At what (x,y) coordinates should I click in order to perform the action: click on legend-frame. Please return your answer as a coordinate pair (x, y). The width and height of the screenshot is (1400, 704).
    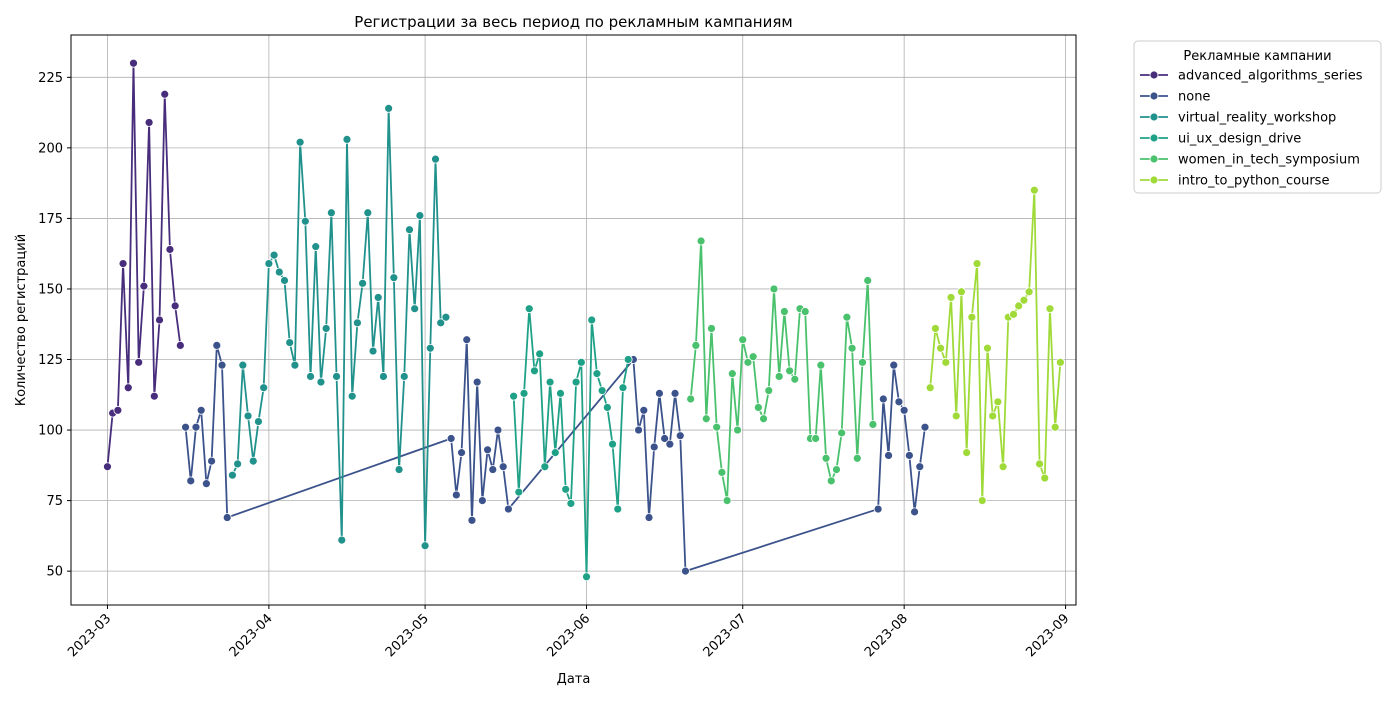
    Looking at the image, I should click on (1257, 117).